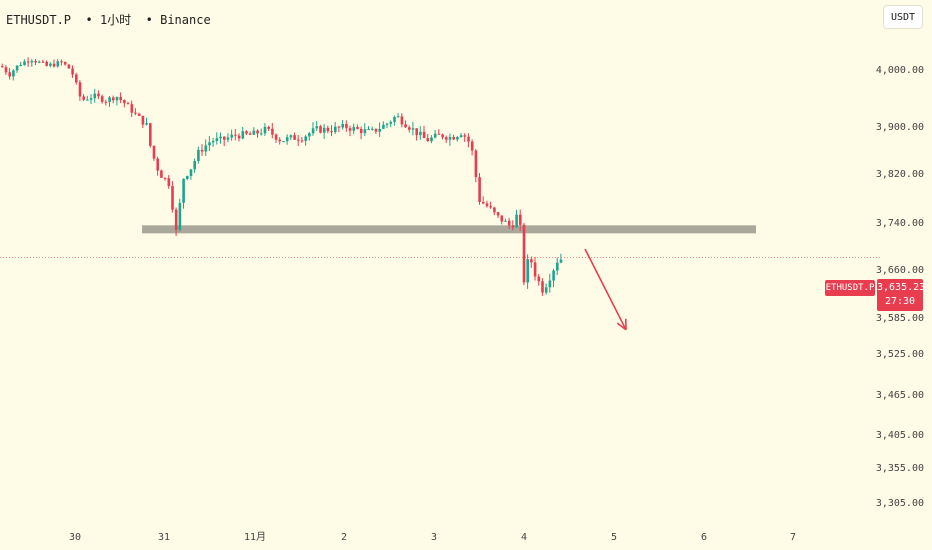 Image resolution: width=932 pixels, height=550 pixels. What do you see at coordinates (900, 270) in the screenshot?
I see `price-tick-label: 3,660.00` at bounding box center [900, 270].